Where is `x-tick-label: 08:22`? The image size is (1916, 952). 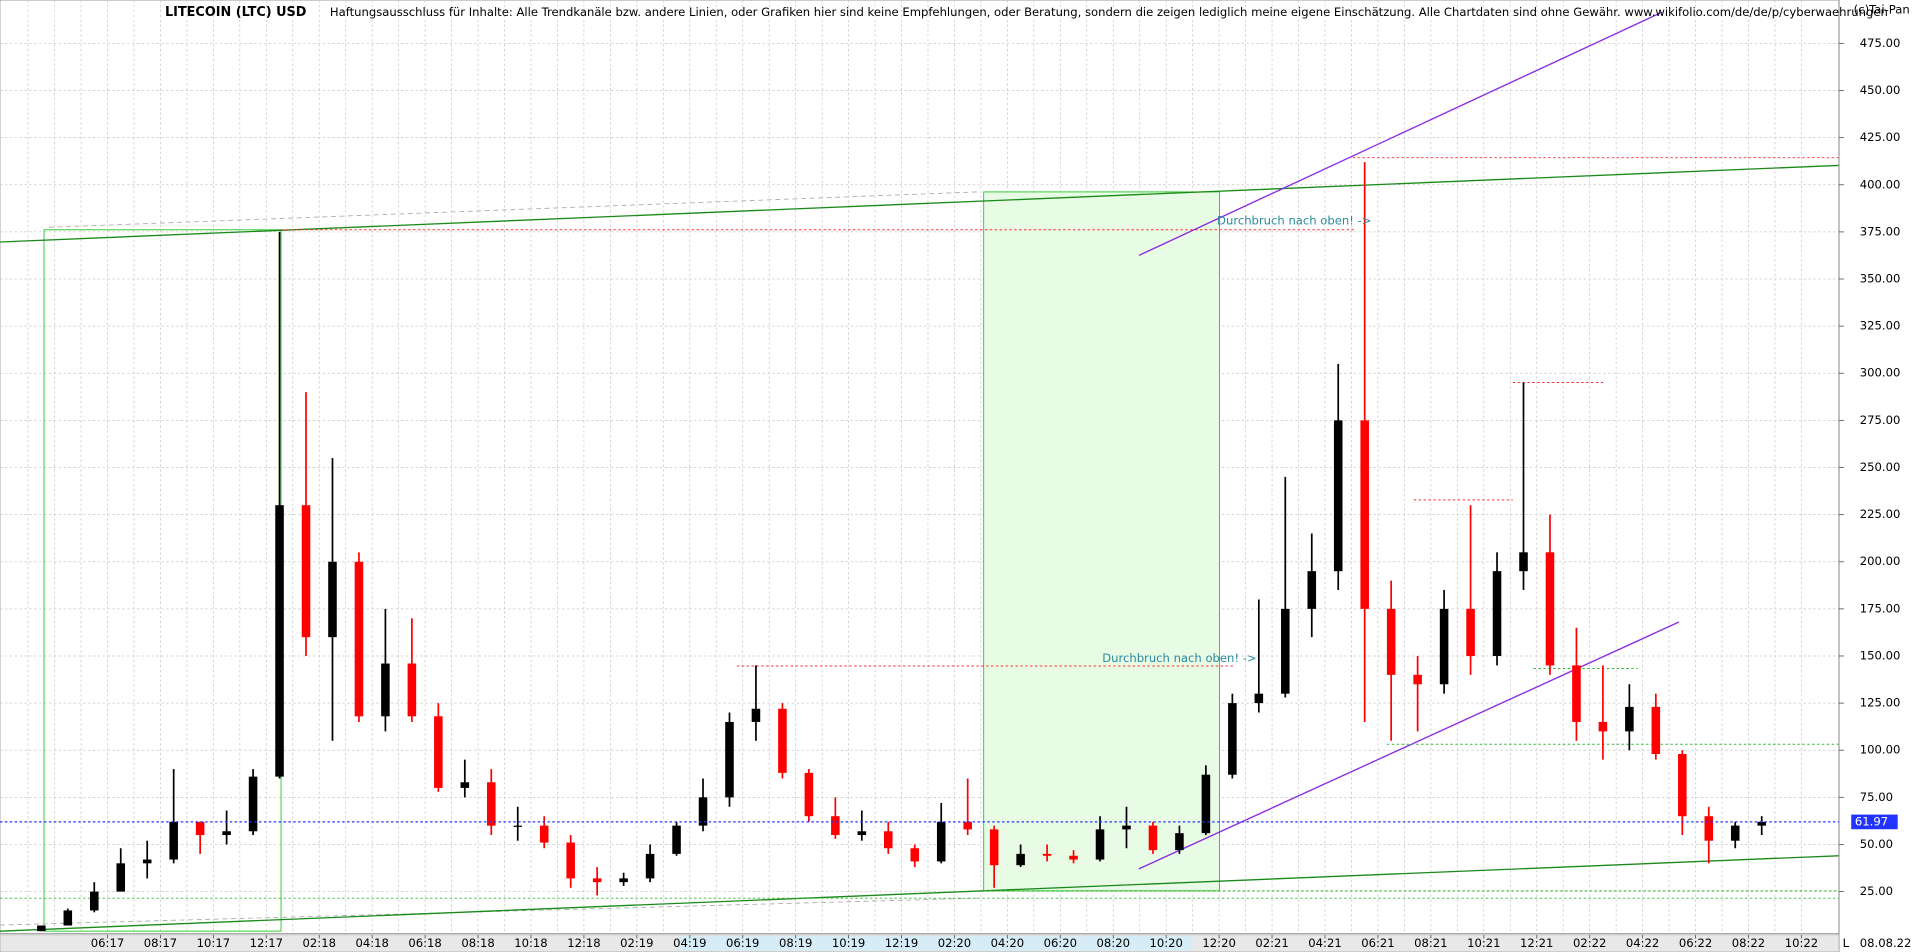
x-tick-label: 08:22 is located at coordinates (1748, 943).